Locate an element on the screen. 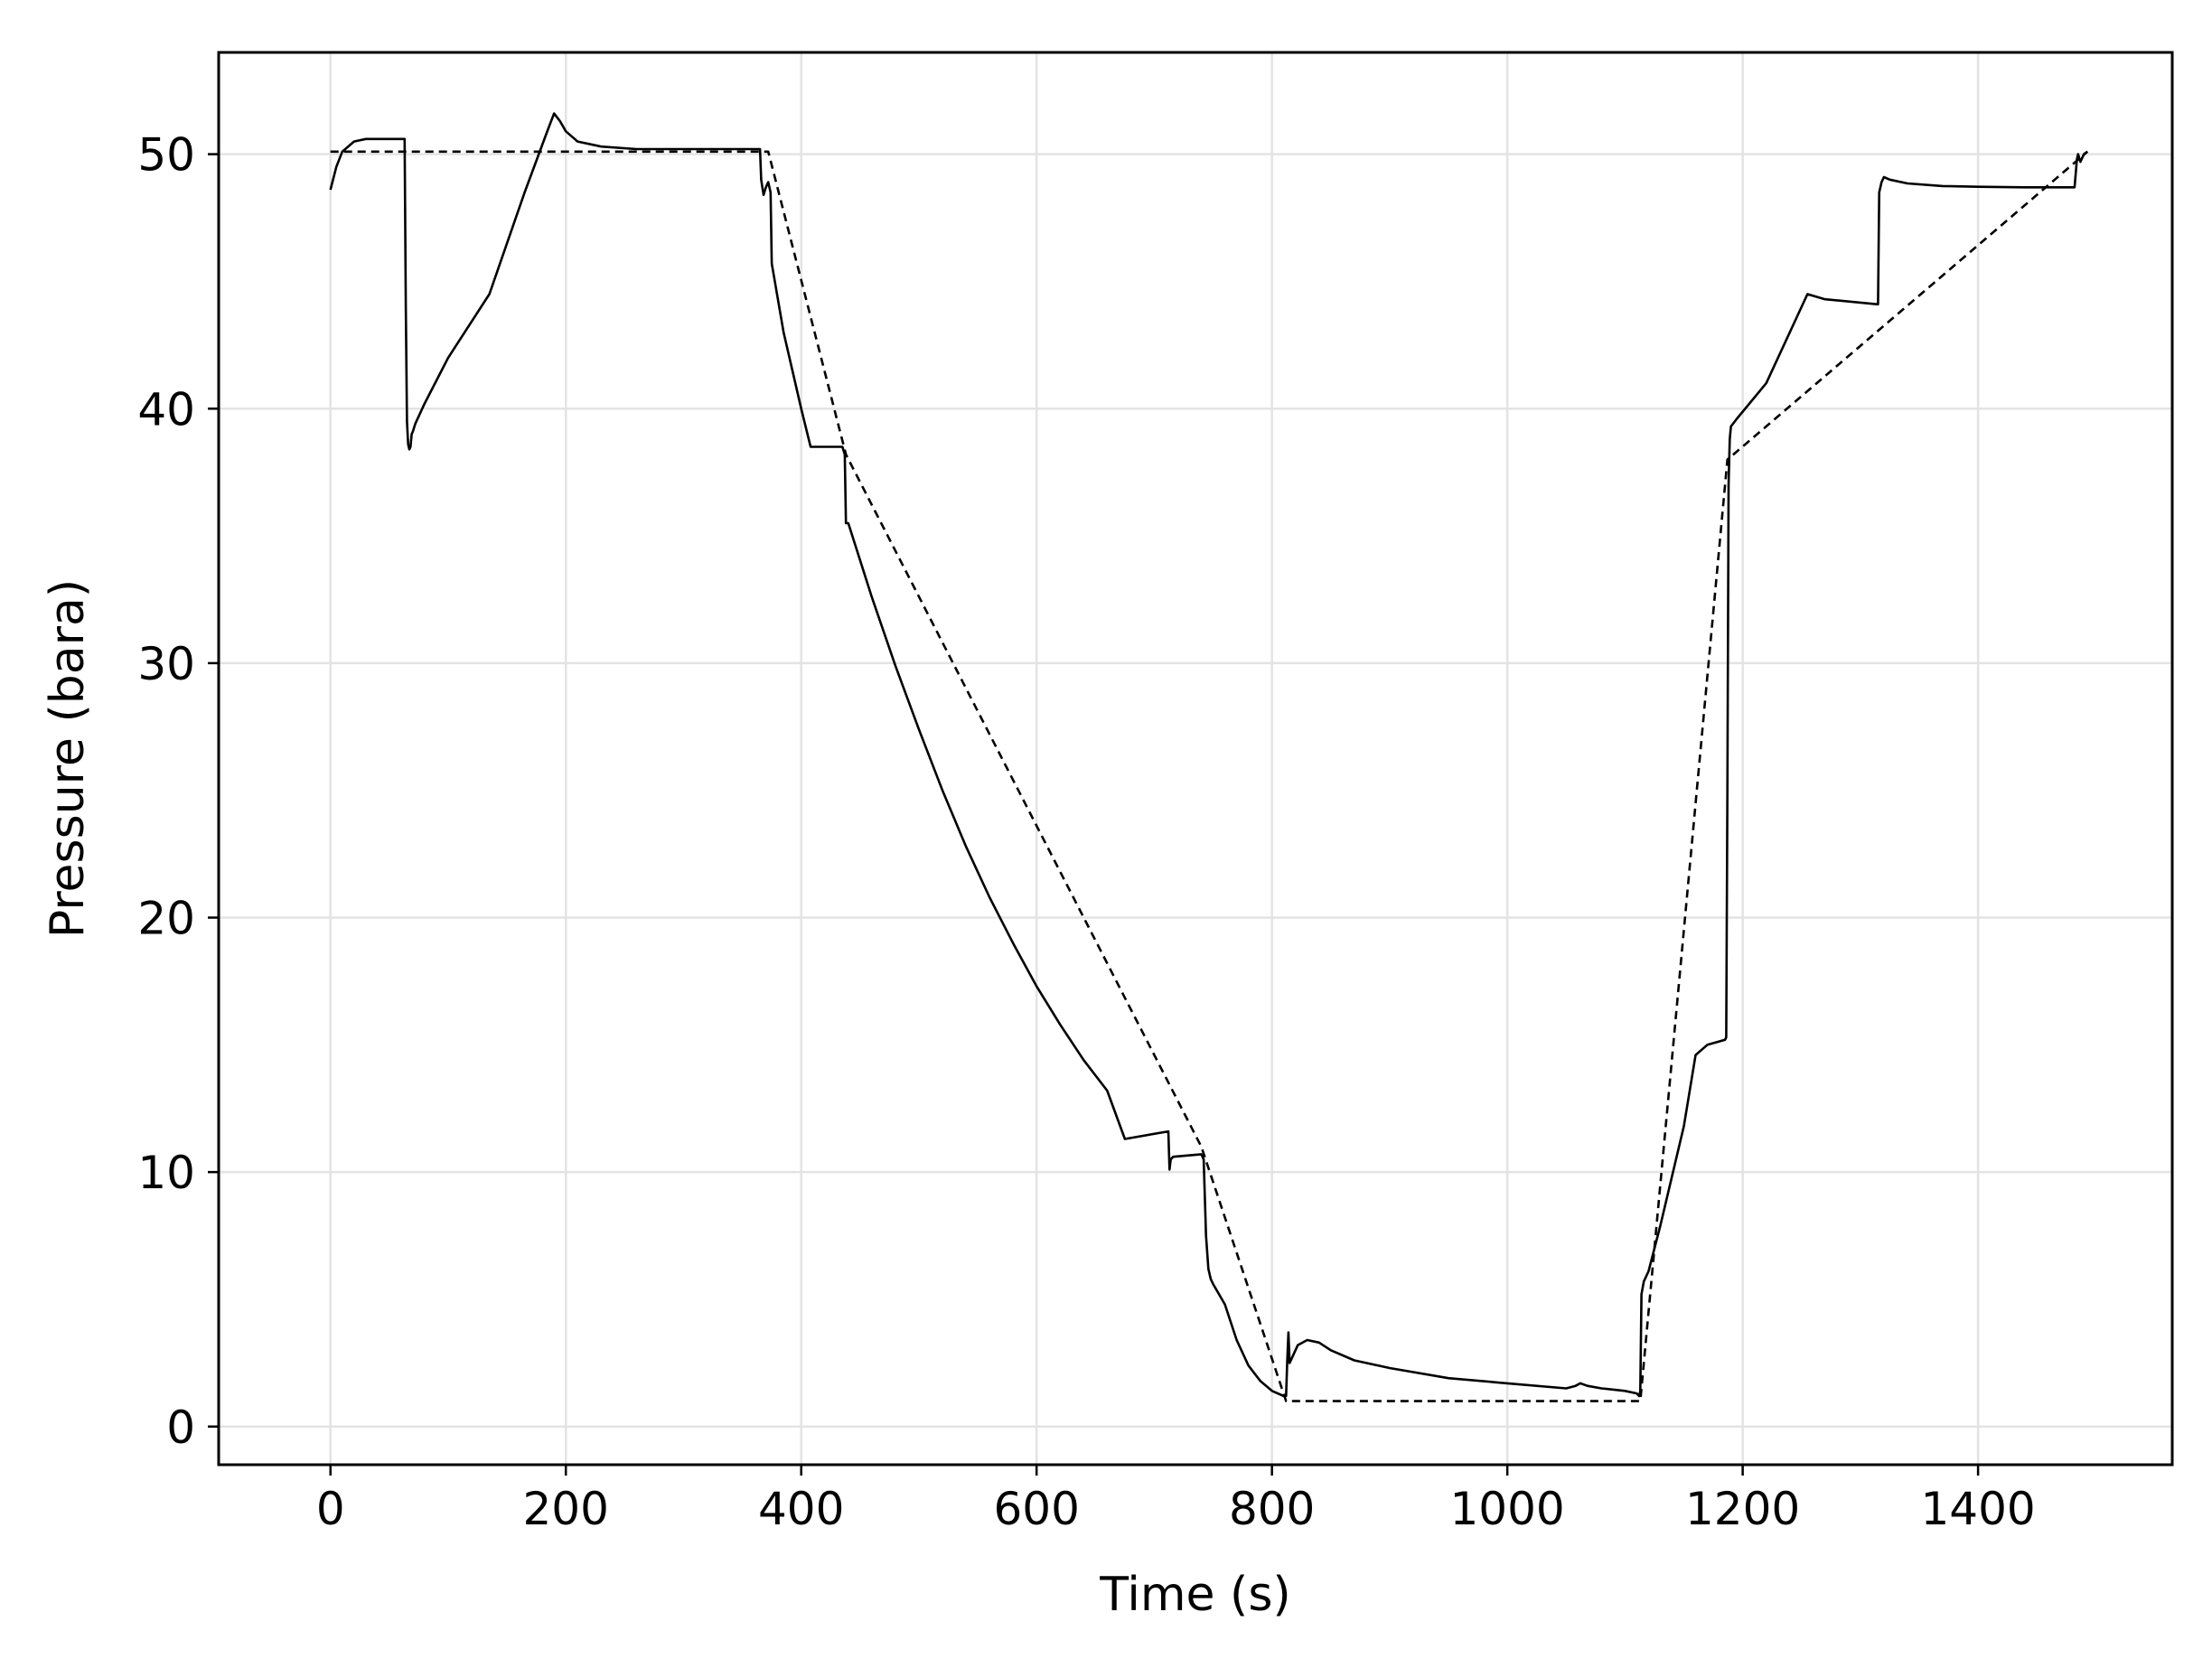 Image resolution: width=2212 pixels, height=1659 pixels. x-tick-label: 1200 is located at coordinates (1742, 1509).